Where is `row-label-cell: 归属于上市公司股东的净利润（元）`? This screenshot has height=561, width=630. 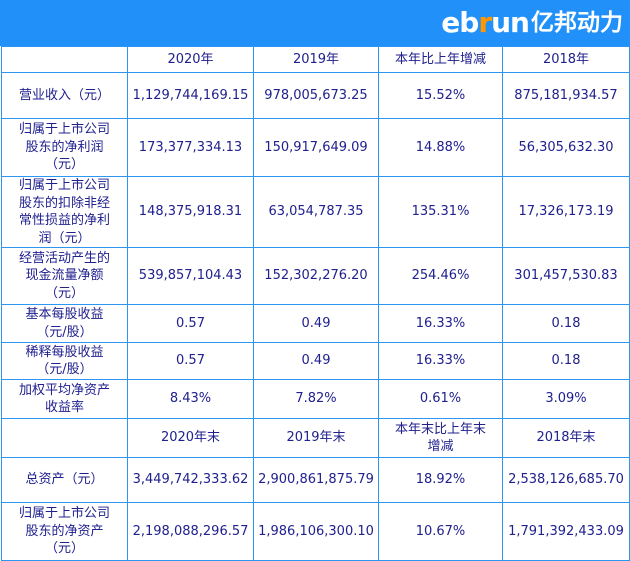 row-label-cell: 归属于上市公司股东的净利润（元） is located at coordinates (64, 147).